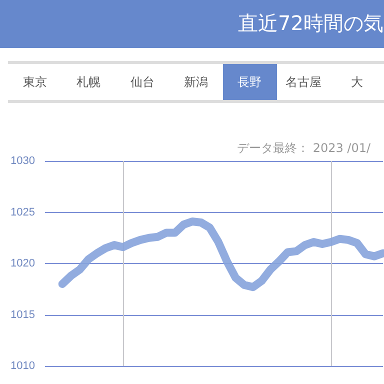 This screenshot has width=384, height=384. I want to click on y-tick-label: 1020, so click(22, 264).